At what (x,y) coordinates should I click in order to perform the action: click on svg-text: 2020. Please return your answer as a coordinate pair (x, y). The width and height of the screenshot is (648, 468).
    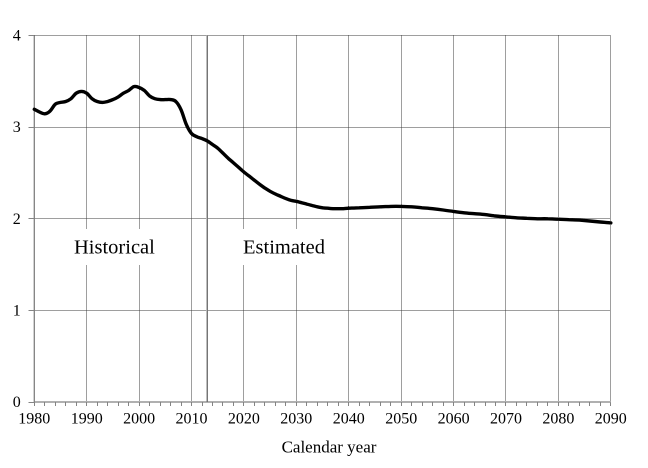
    Looking at the image, I should click on (244, 419).